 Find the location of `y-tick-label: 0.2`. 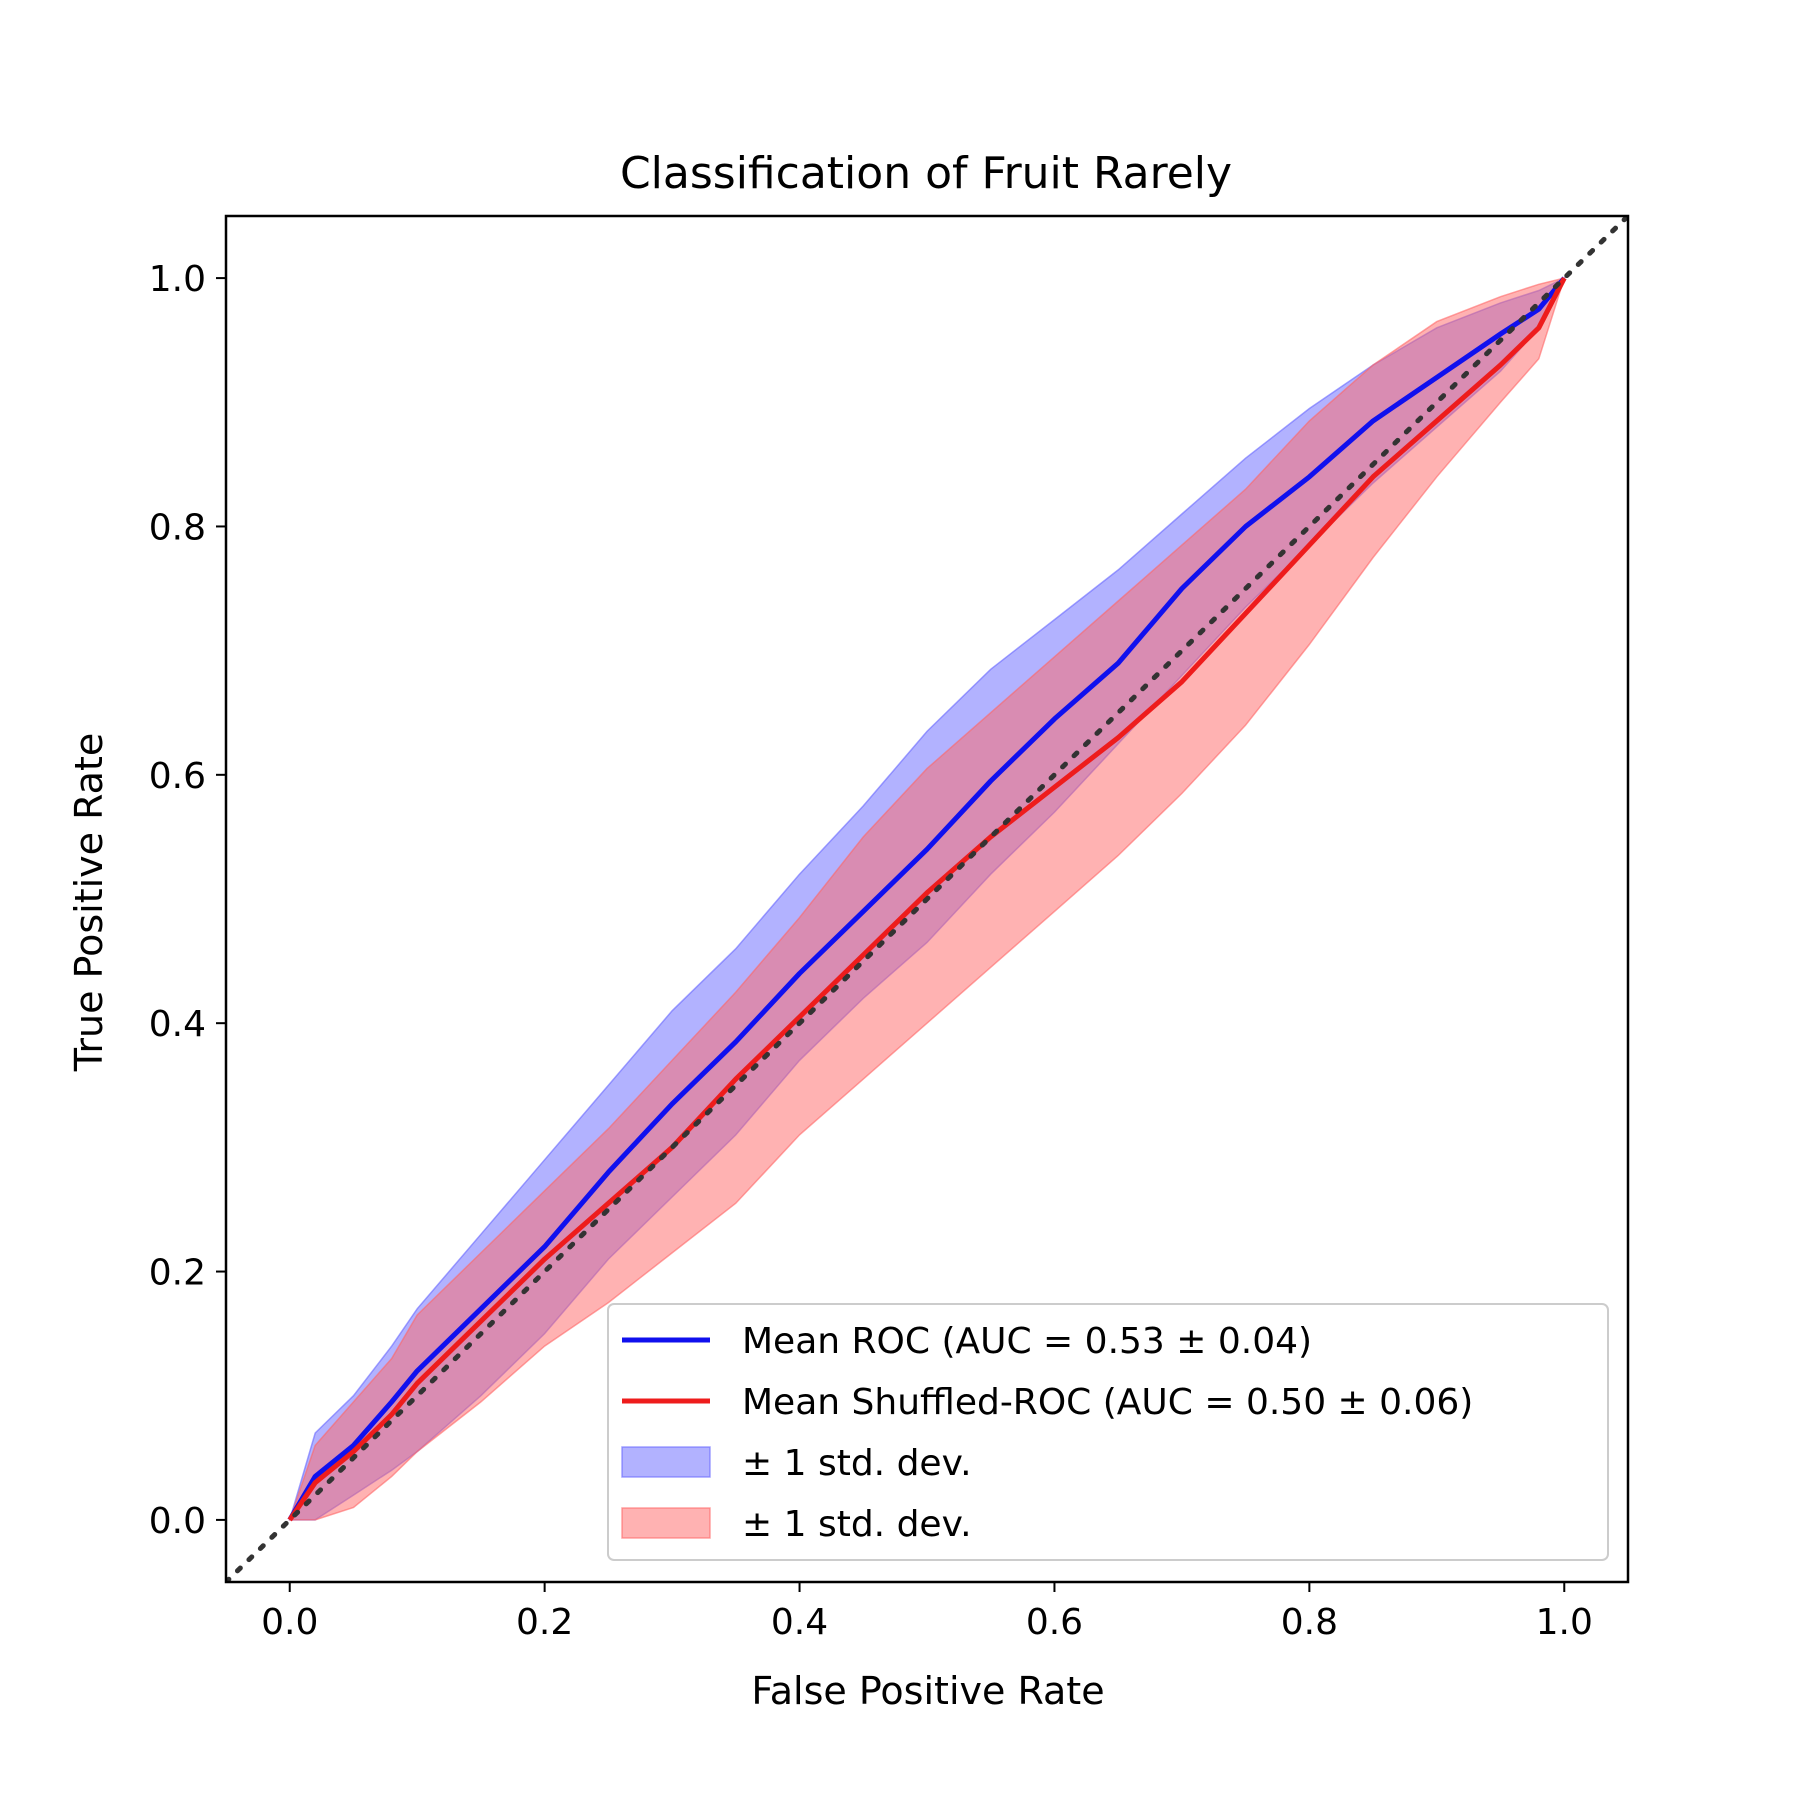

y-tick-label: 0.2 is located at coordinates (177, 1273).